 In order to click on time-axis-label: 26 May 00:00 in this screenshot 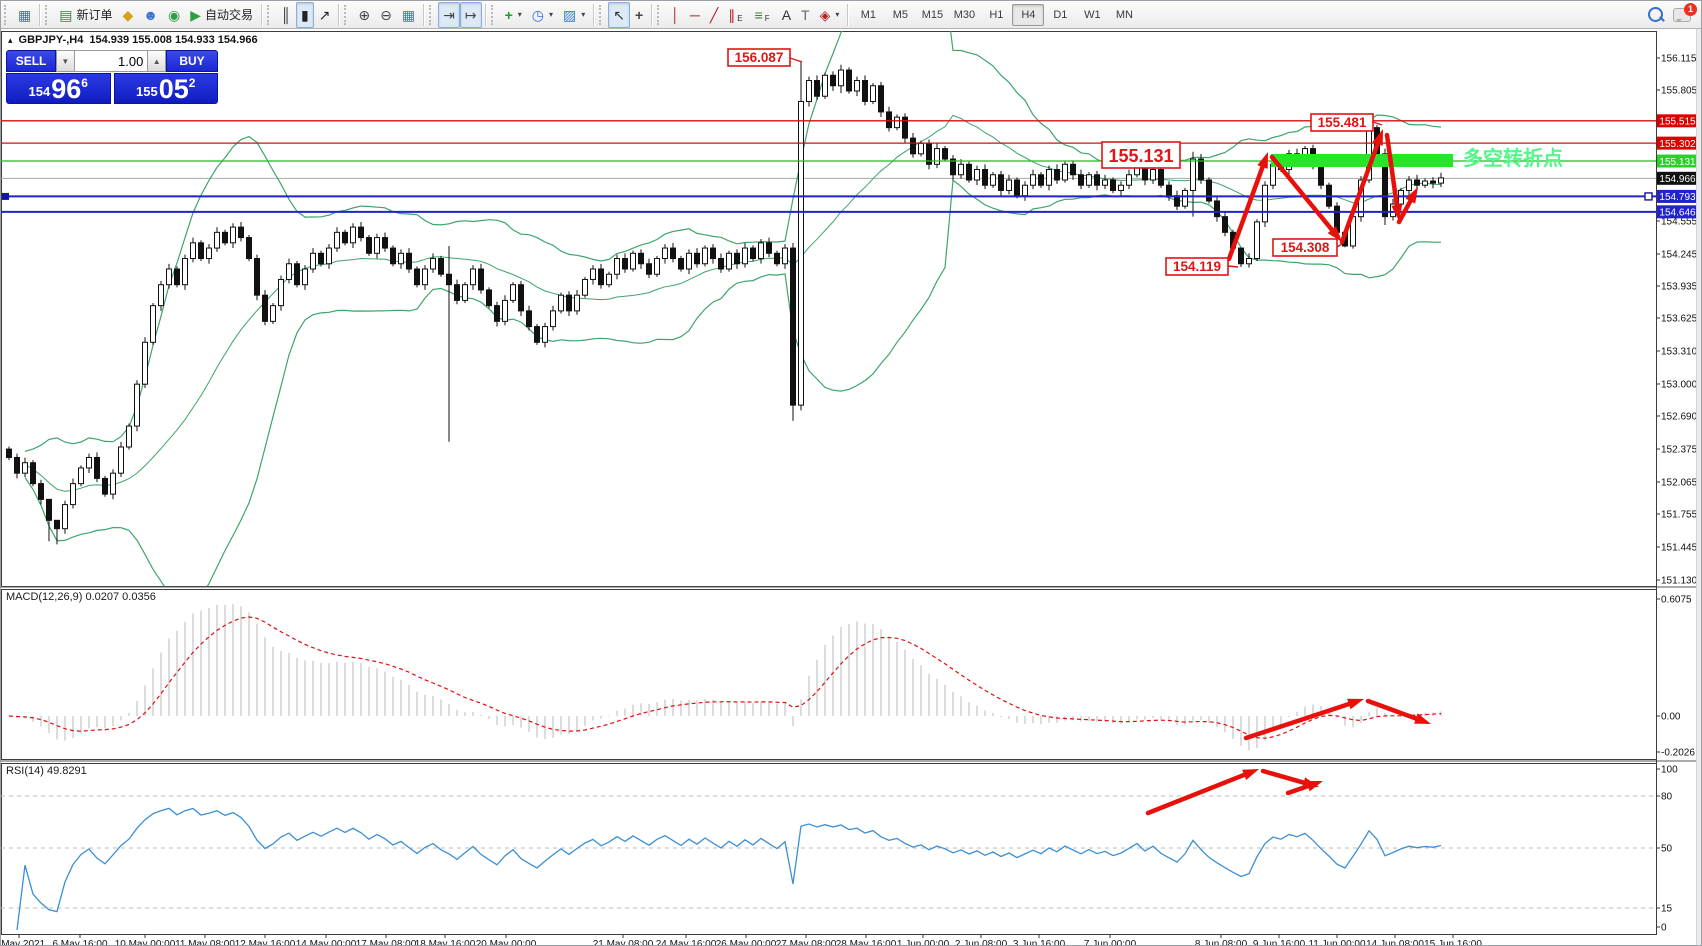, I will do `click(746, 942)`.